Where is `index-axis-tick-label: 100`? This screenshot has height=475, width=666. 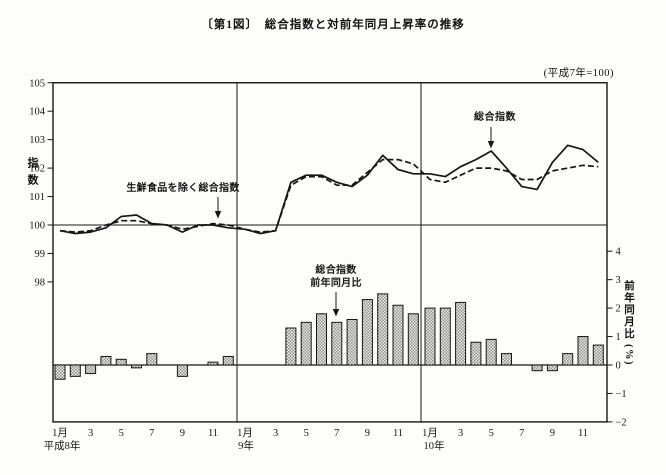
index-axis-tick-label: 100 is located at coordinates (37, 226).